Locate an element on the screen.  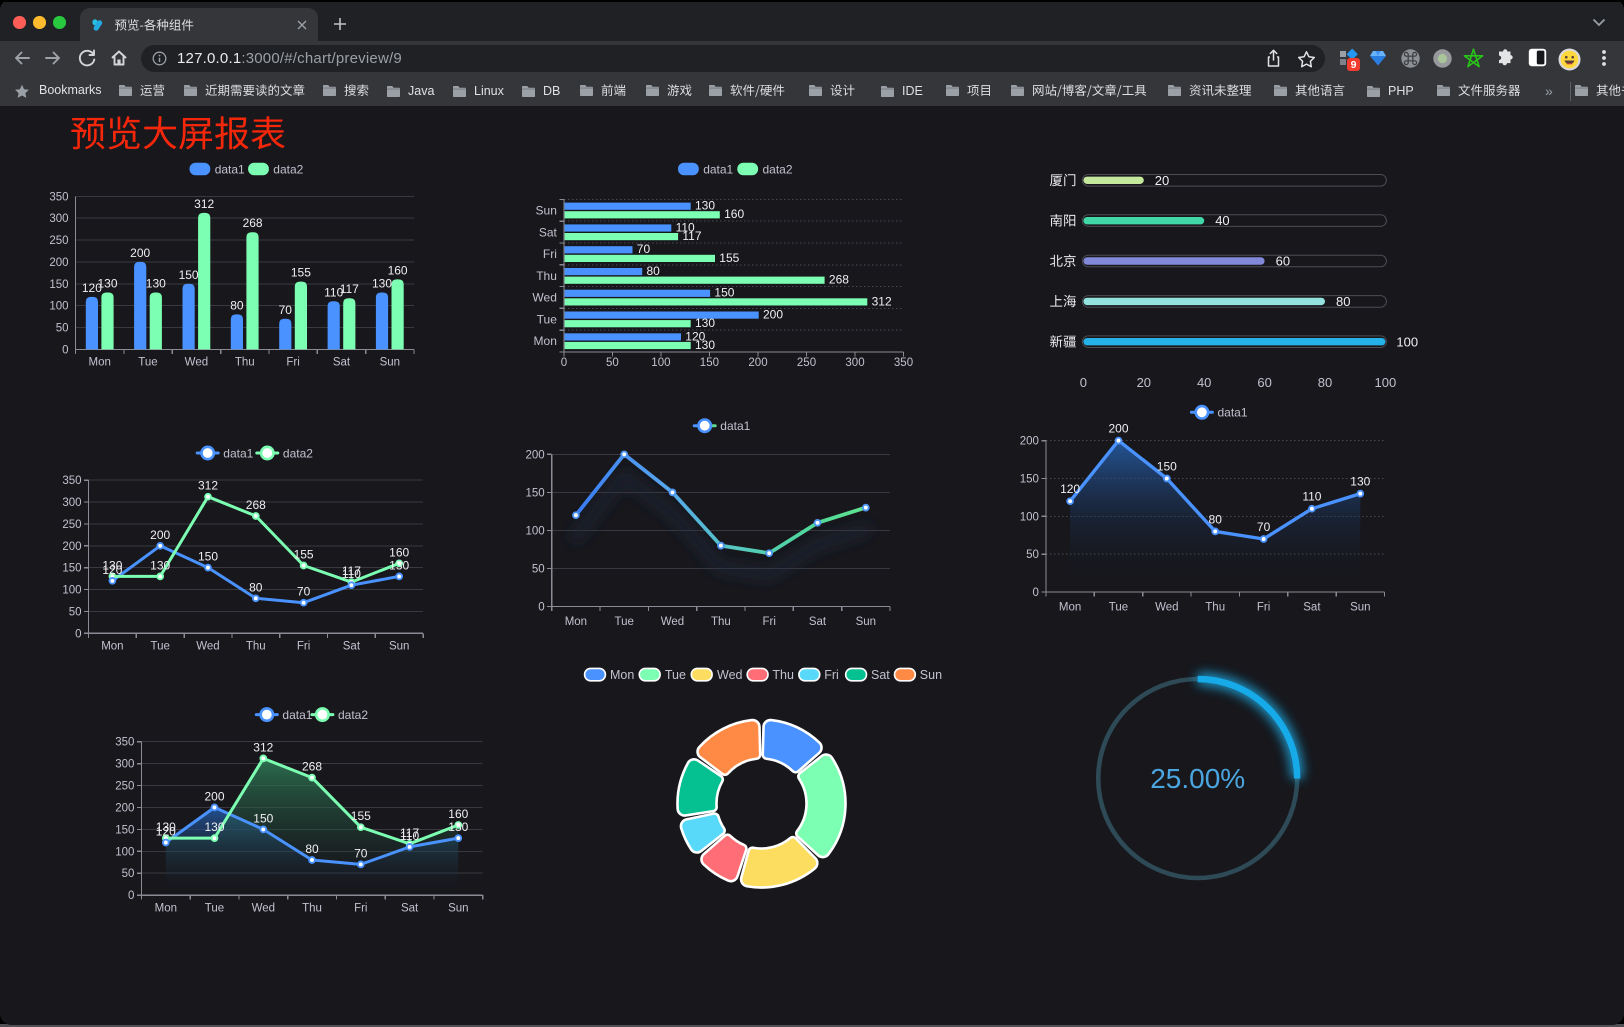
svg-text: 20 is located at coordinates (1162, 180).